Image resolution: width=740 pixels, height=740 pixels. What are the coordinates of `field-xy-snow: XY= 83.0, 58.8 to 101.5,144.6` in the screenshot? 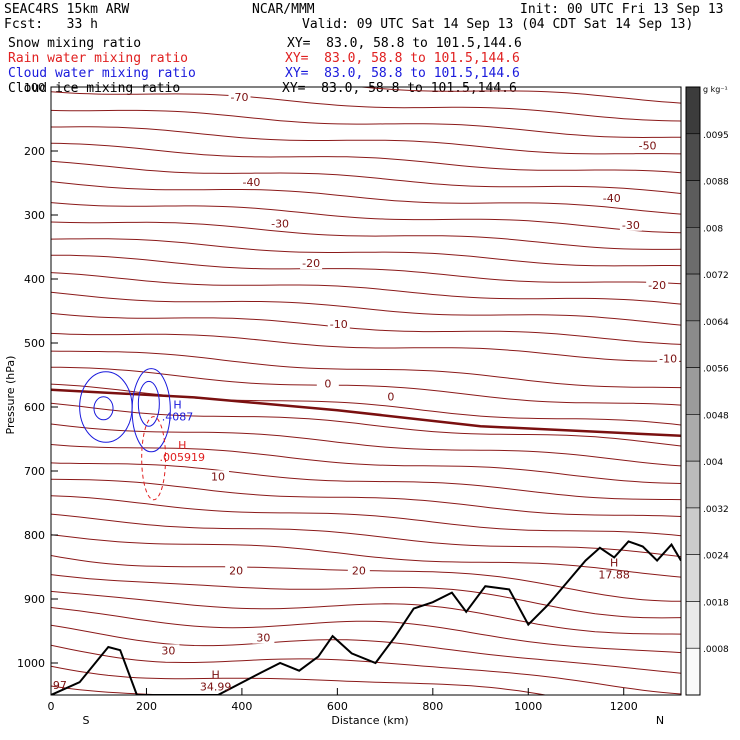 It's located at (404, 43).